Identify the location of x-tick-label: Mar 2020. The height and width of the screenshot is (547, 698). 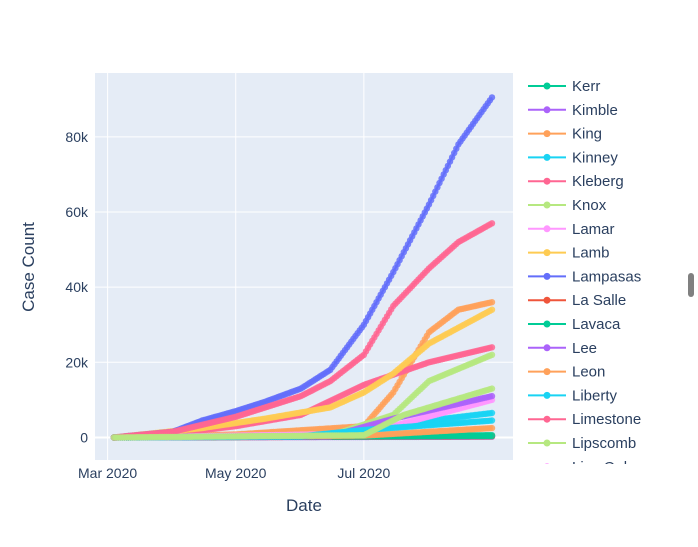
(107, 473).